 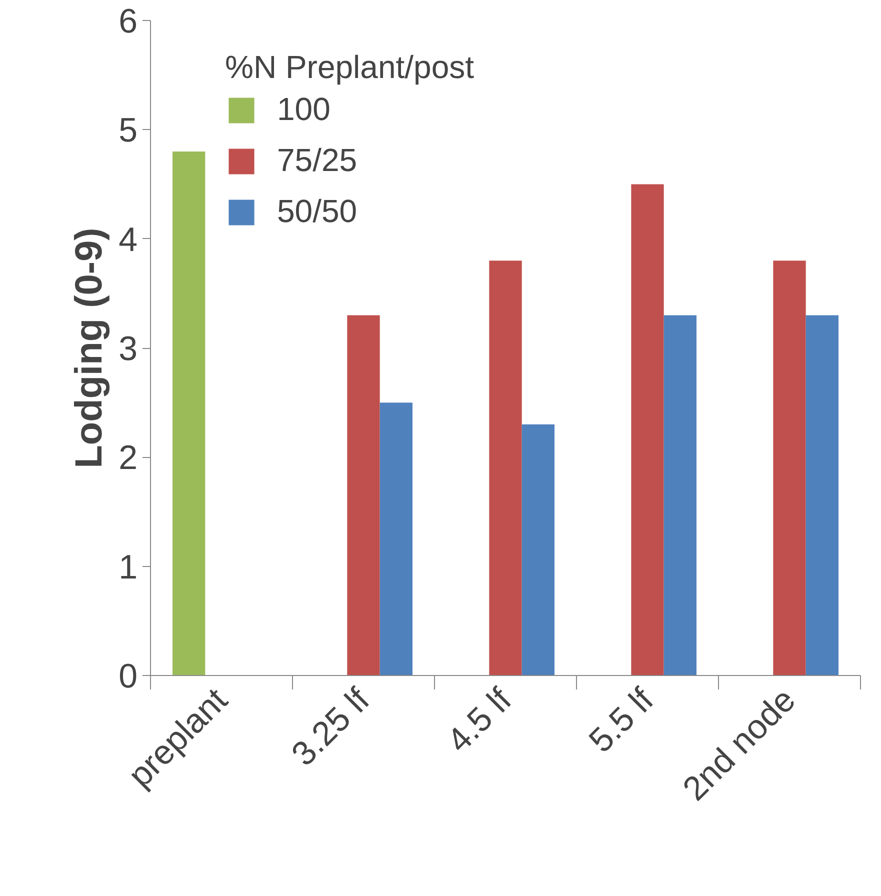 What do you see at coordinates (128, 349) in the screenshot?
I see `y-tick-label: 3` at bounding box center [128, 349].